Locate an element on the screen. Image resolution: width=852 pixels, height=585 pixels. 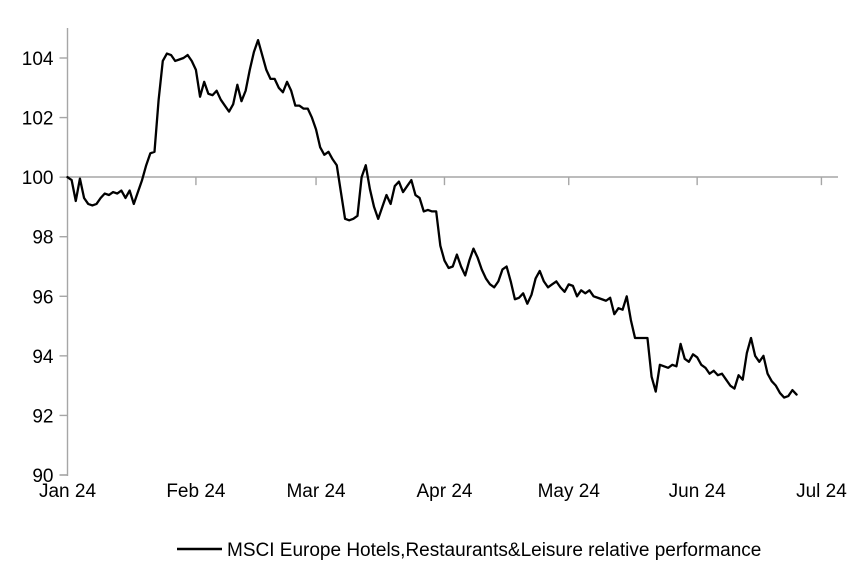
x-axis-tick-label: Feb 24 is located at coordinates (196, 491).